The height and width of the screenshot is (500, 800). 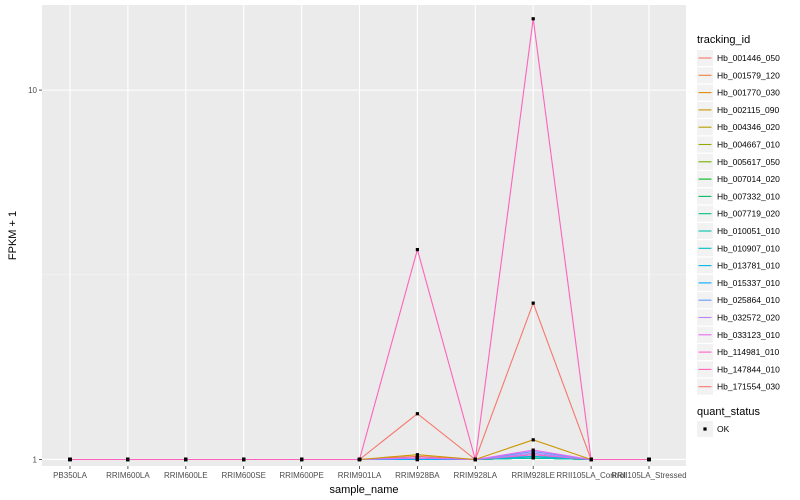 I want to click on x-tick-label-3: RRIM600SE, so click(x=243, y=475).